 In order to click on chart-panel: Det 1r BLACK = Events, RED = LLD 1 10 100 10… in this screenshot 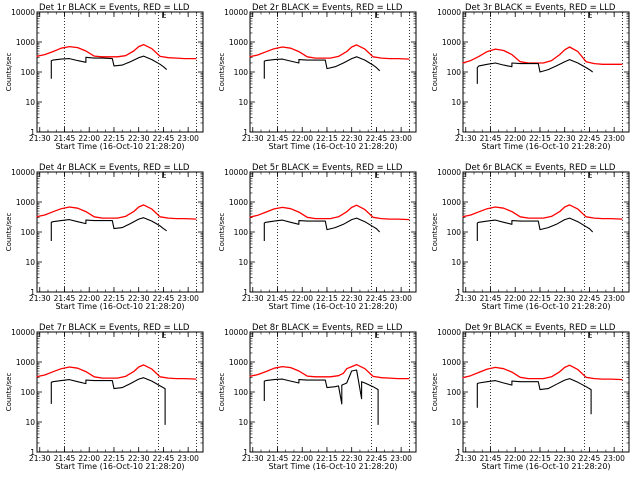, I will do `click(104, 77)`.